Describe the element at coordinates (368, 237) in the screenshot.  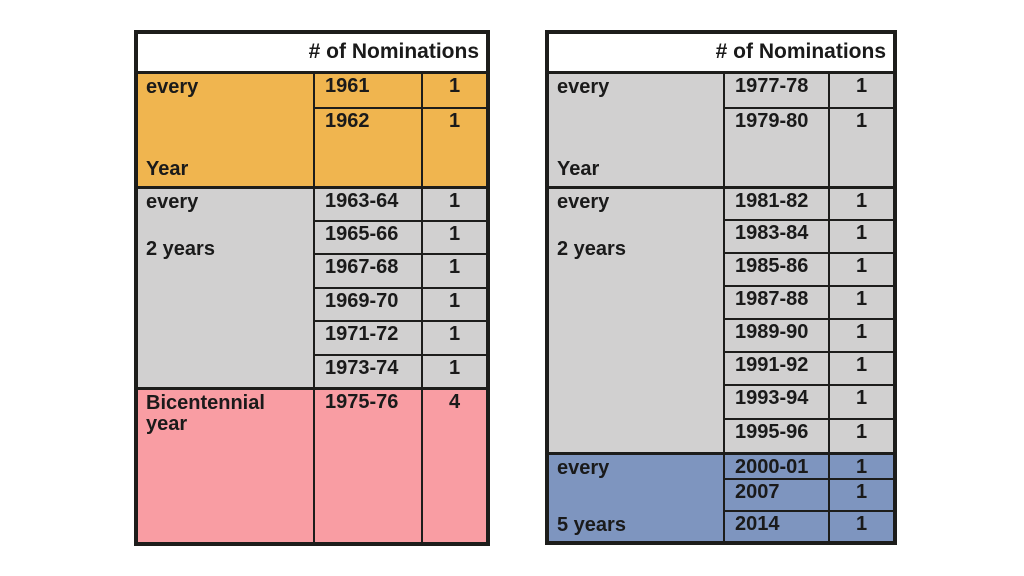
I see `year-cell: 1965-66` at that location.